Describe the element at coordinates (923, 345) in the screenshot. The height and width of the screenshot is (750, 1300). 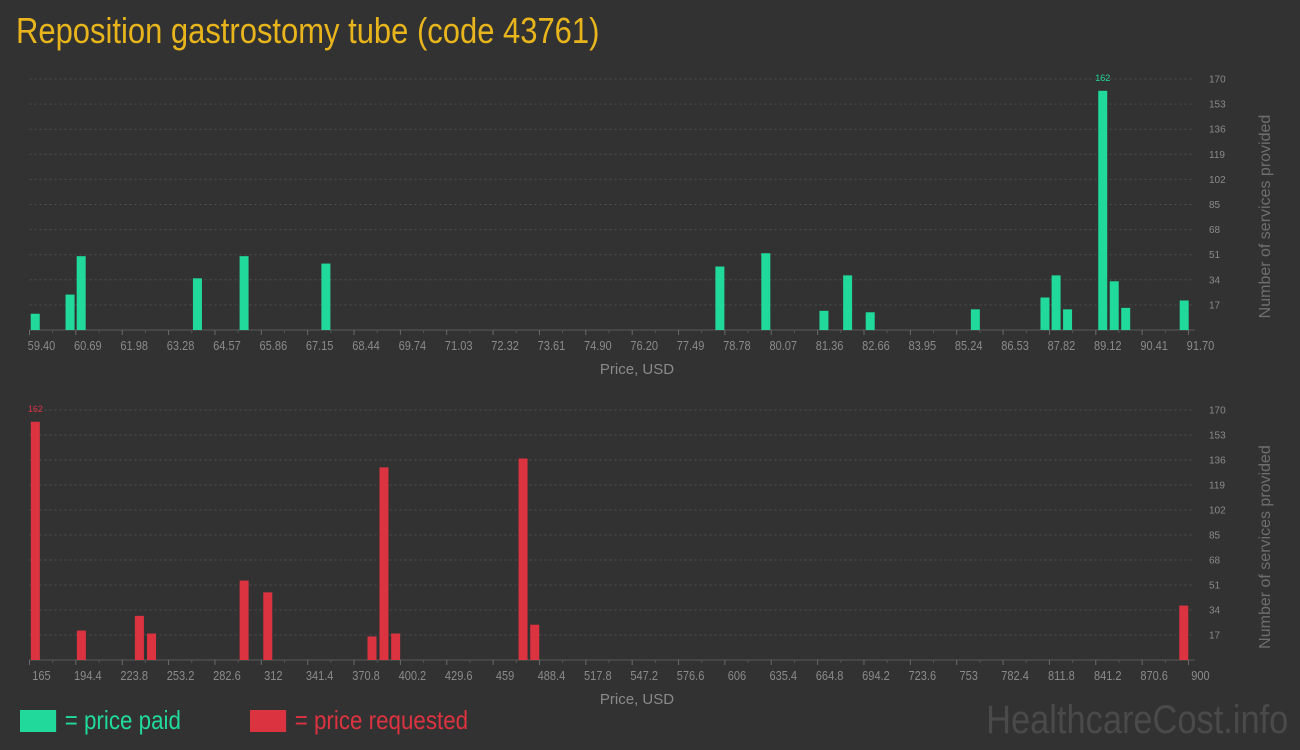
I see `x-tick-label: 83.95` at that location.